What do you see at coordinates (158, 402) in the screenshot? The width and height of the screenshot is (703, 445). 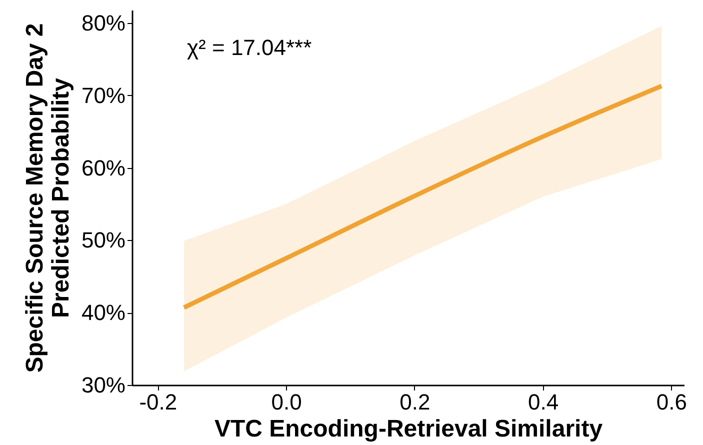 I see `x-tick-label: -0.2` at bounding box center [158, 402].